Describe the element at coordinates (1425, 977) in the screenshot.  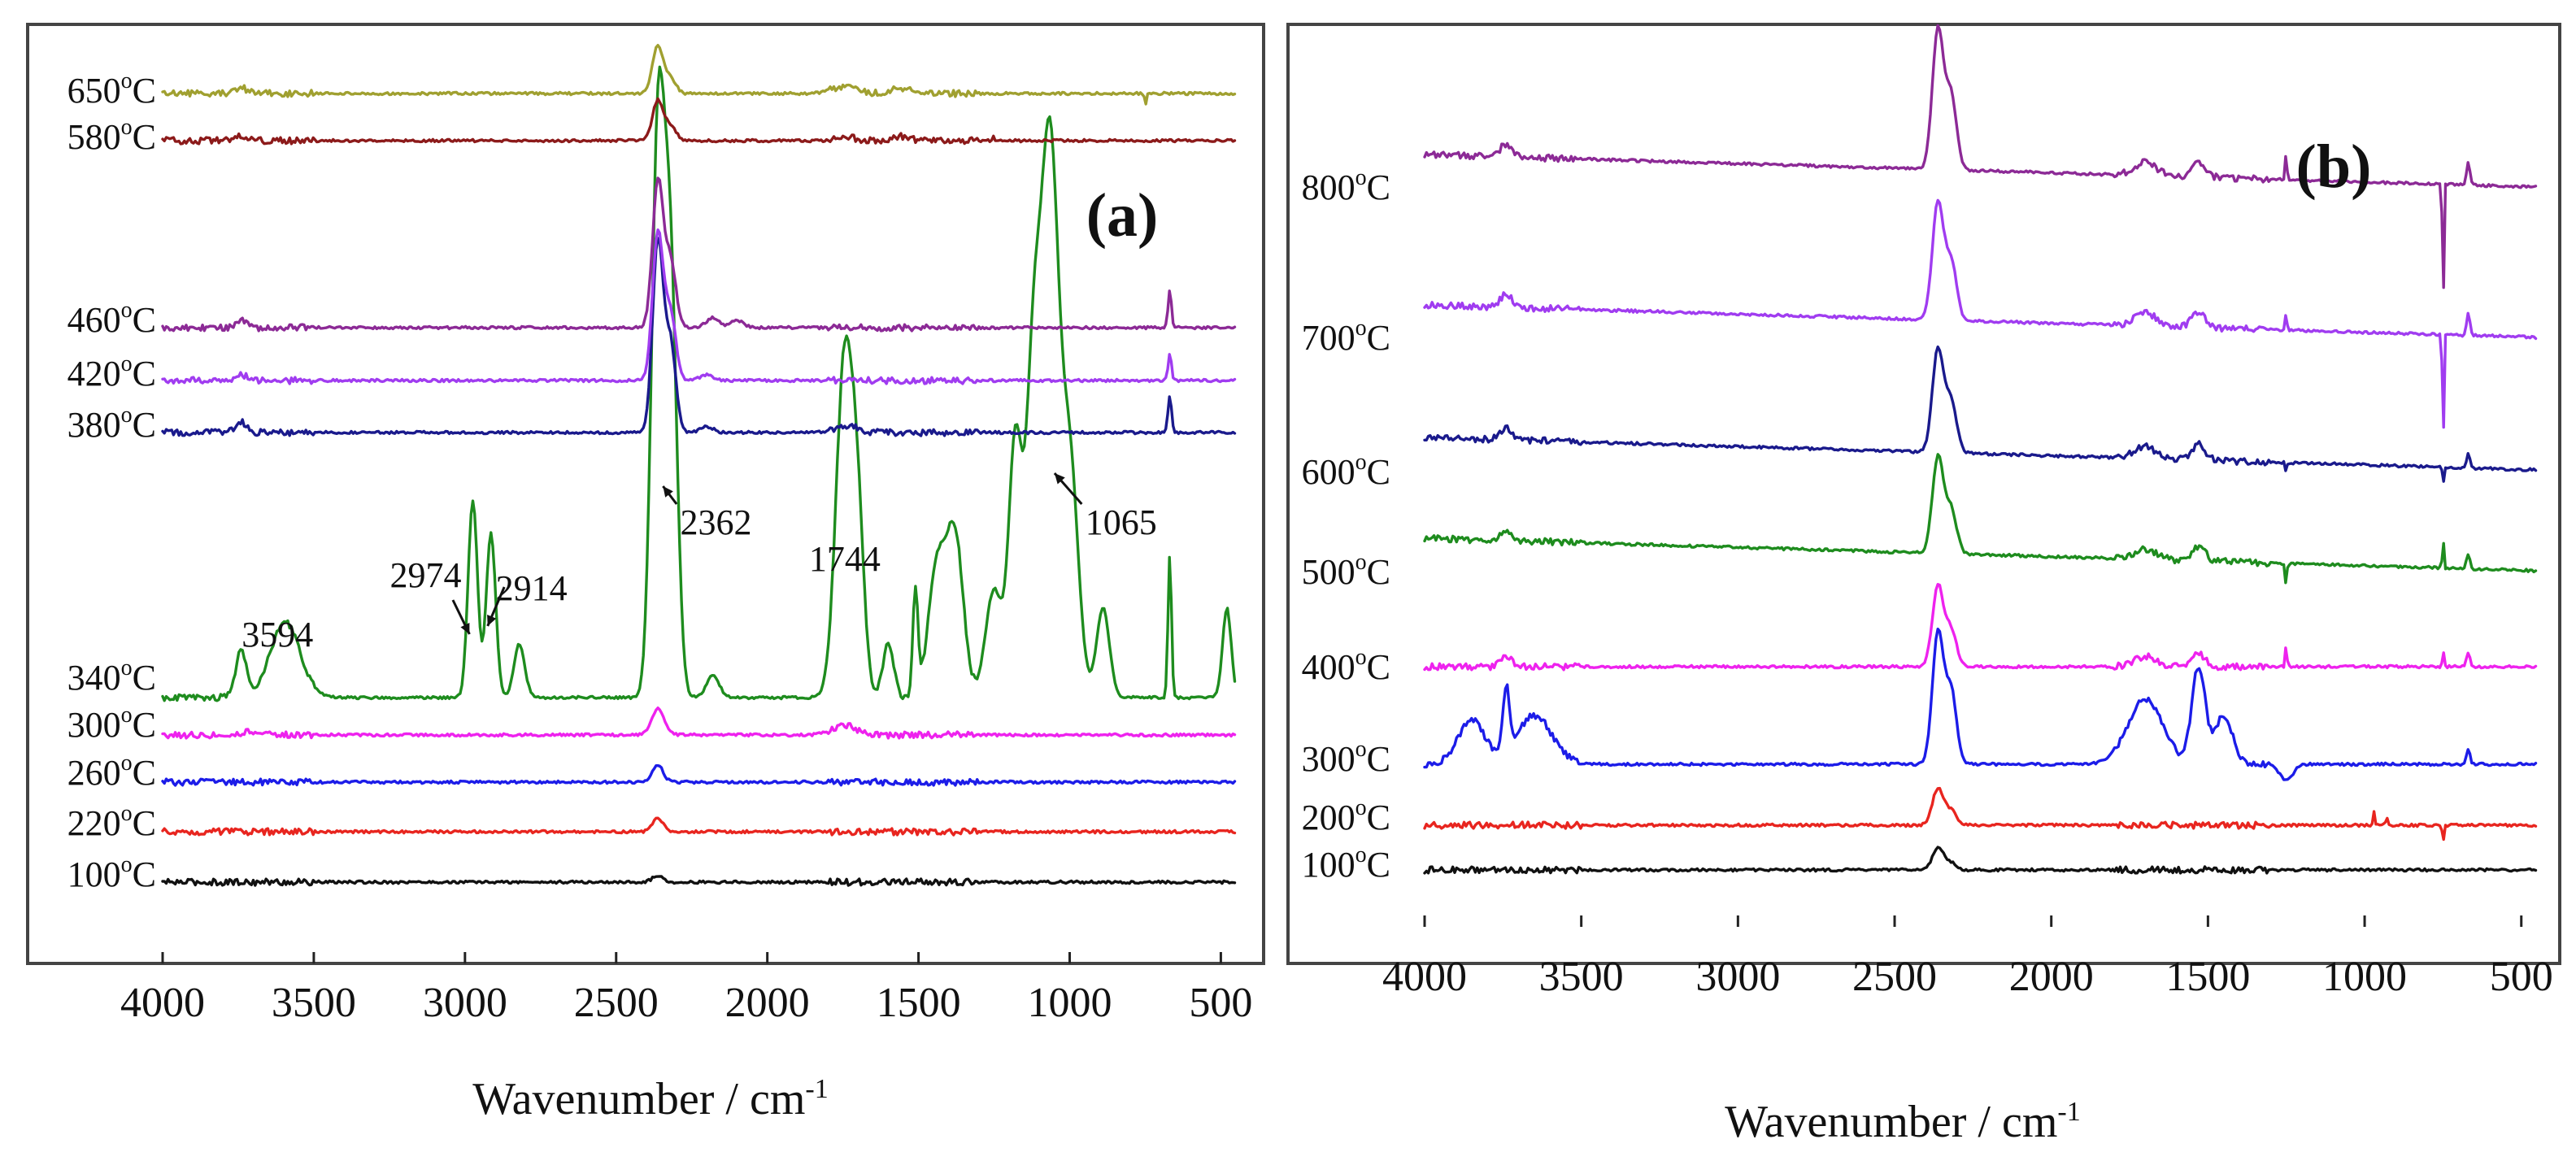
I see `panel-b-x-tick-label-4000: 4000` at that location.